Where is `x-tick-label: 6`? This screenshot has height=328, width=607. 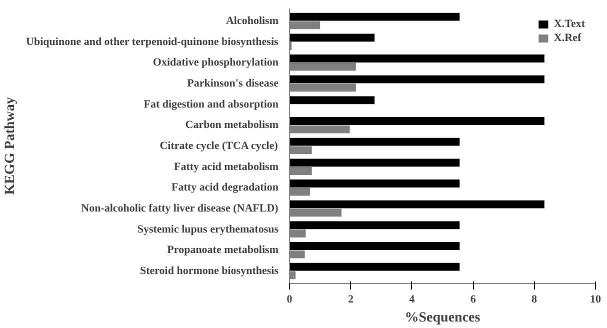
x-tick-label: 6 is located at coordinates (473, 300).